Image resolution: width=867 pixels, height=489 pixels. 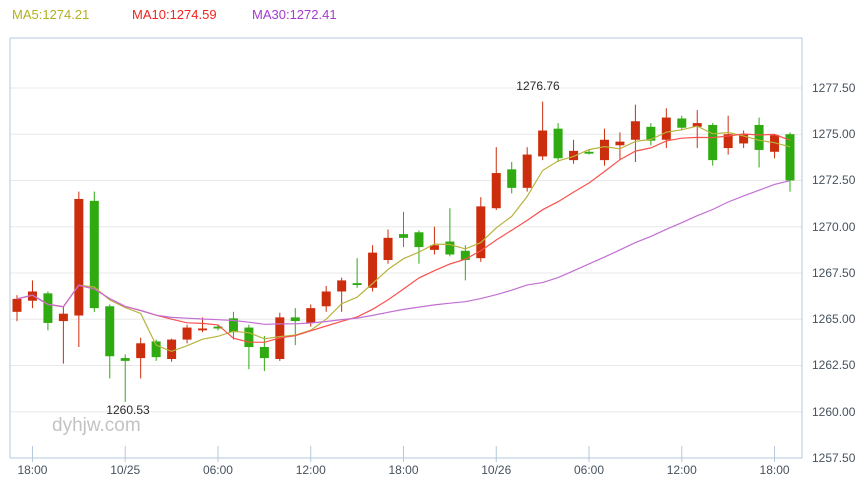 What do you see at coordinates (496, 470) in the screenshot?
I see `x-axis-label: 10/26` at bounding box center [496, 470].